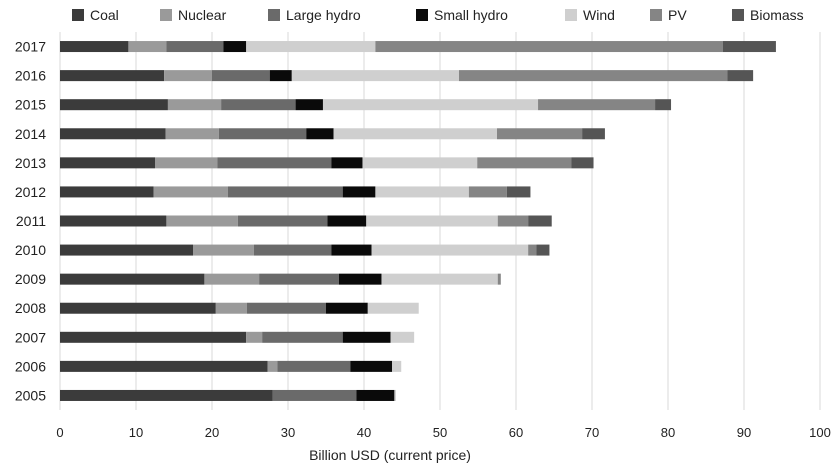 The width and height of the screenshot is (840, 466). What do you see at coordinates (351, 250) in the screenshot?
I see `bar-segment-small-hydro-2010` at bounding box center [351, 250].